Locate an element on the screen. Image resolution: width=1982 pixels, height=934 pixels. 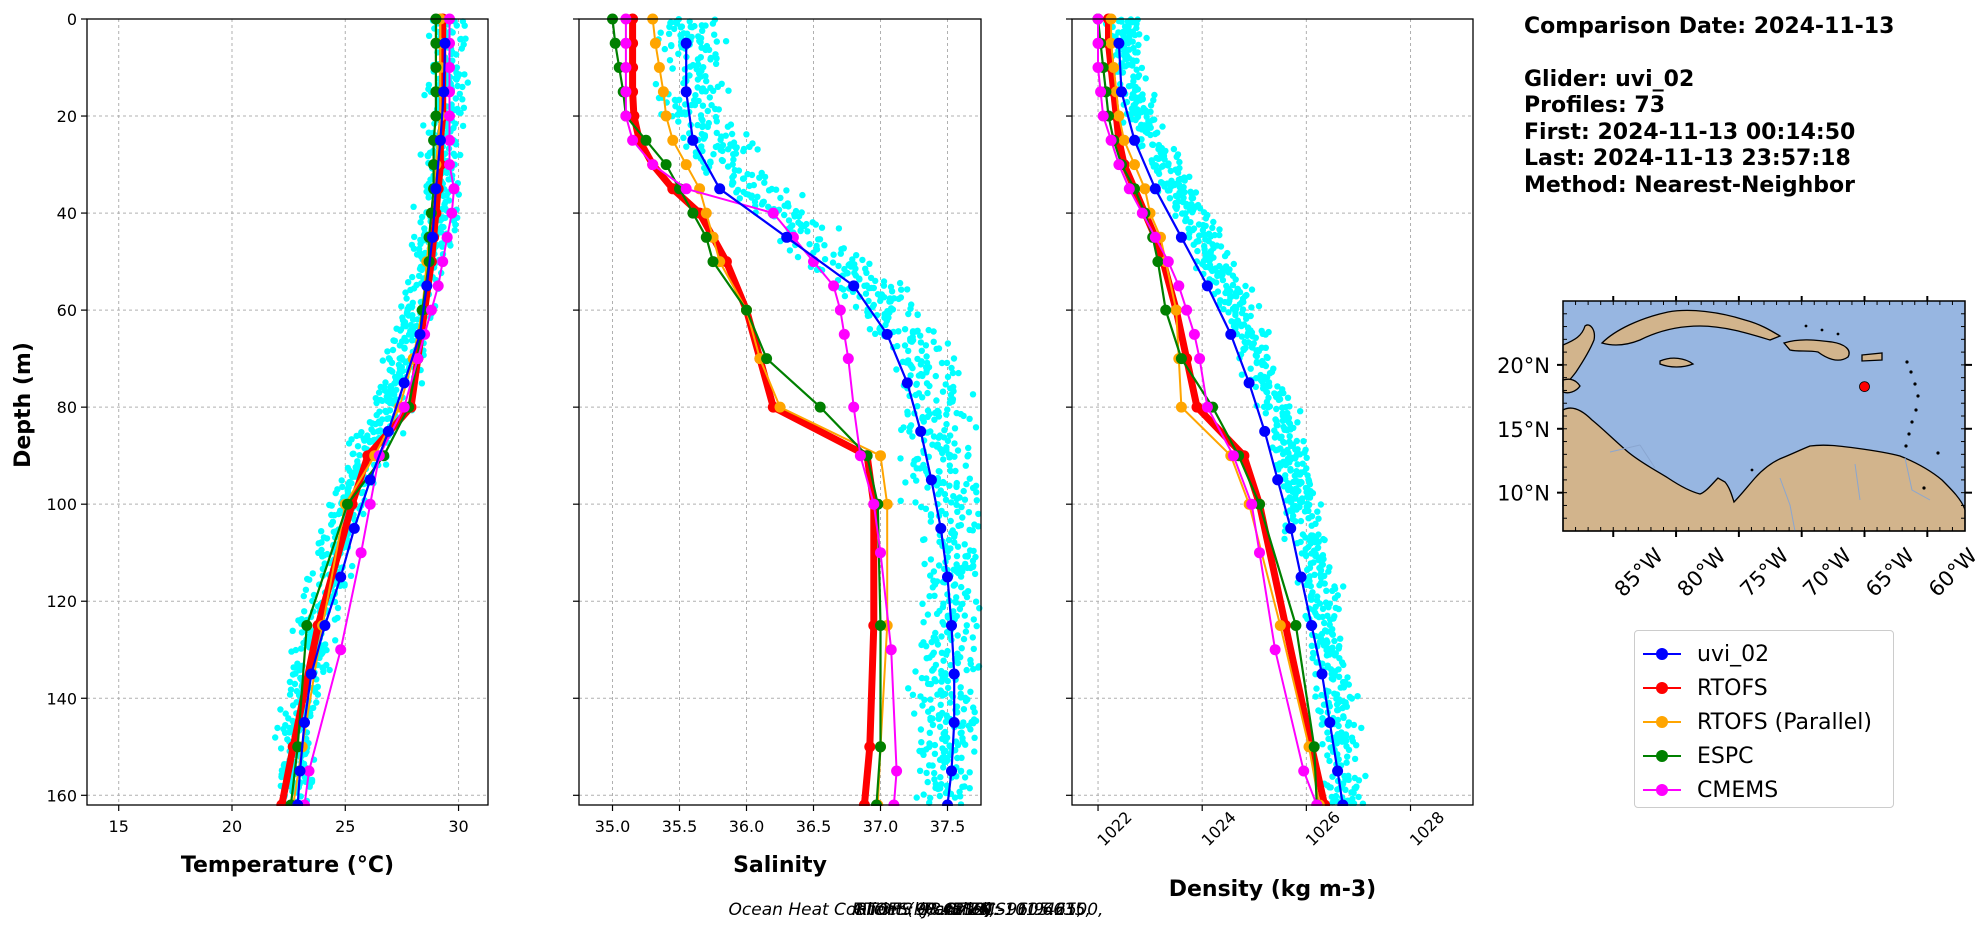
legend-swatch is located at coordinates (1662, 722).